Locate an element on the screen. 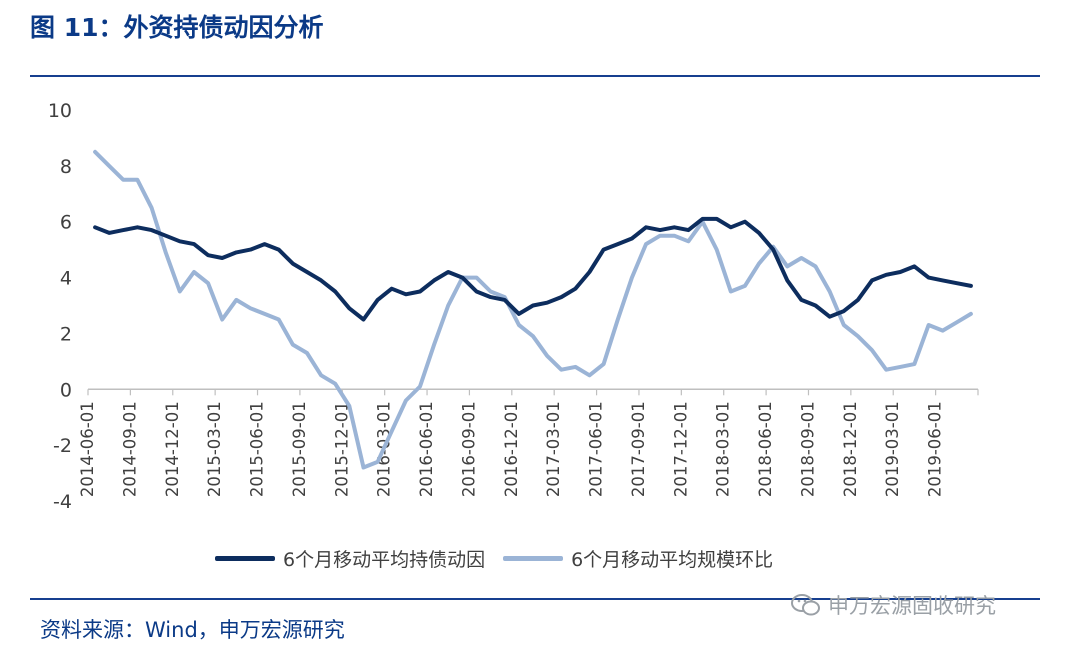 The height and width of the screenshot is (654, 1080). footer-divider is located at coordinates (535, 599).